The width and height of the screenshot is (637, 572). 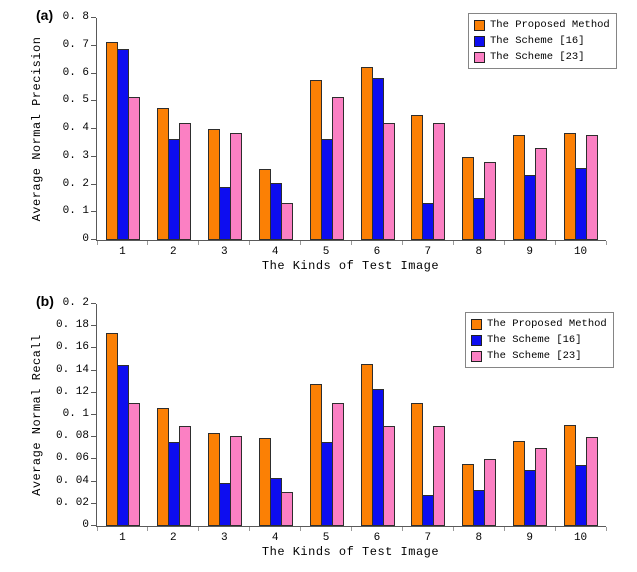 What do you see at coordinates (275, 538) in the screenshot?
I see `x-tick-label: 4` at bounding box center [275, 538].